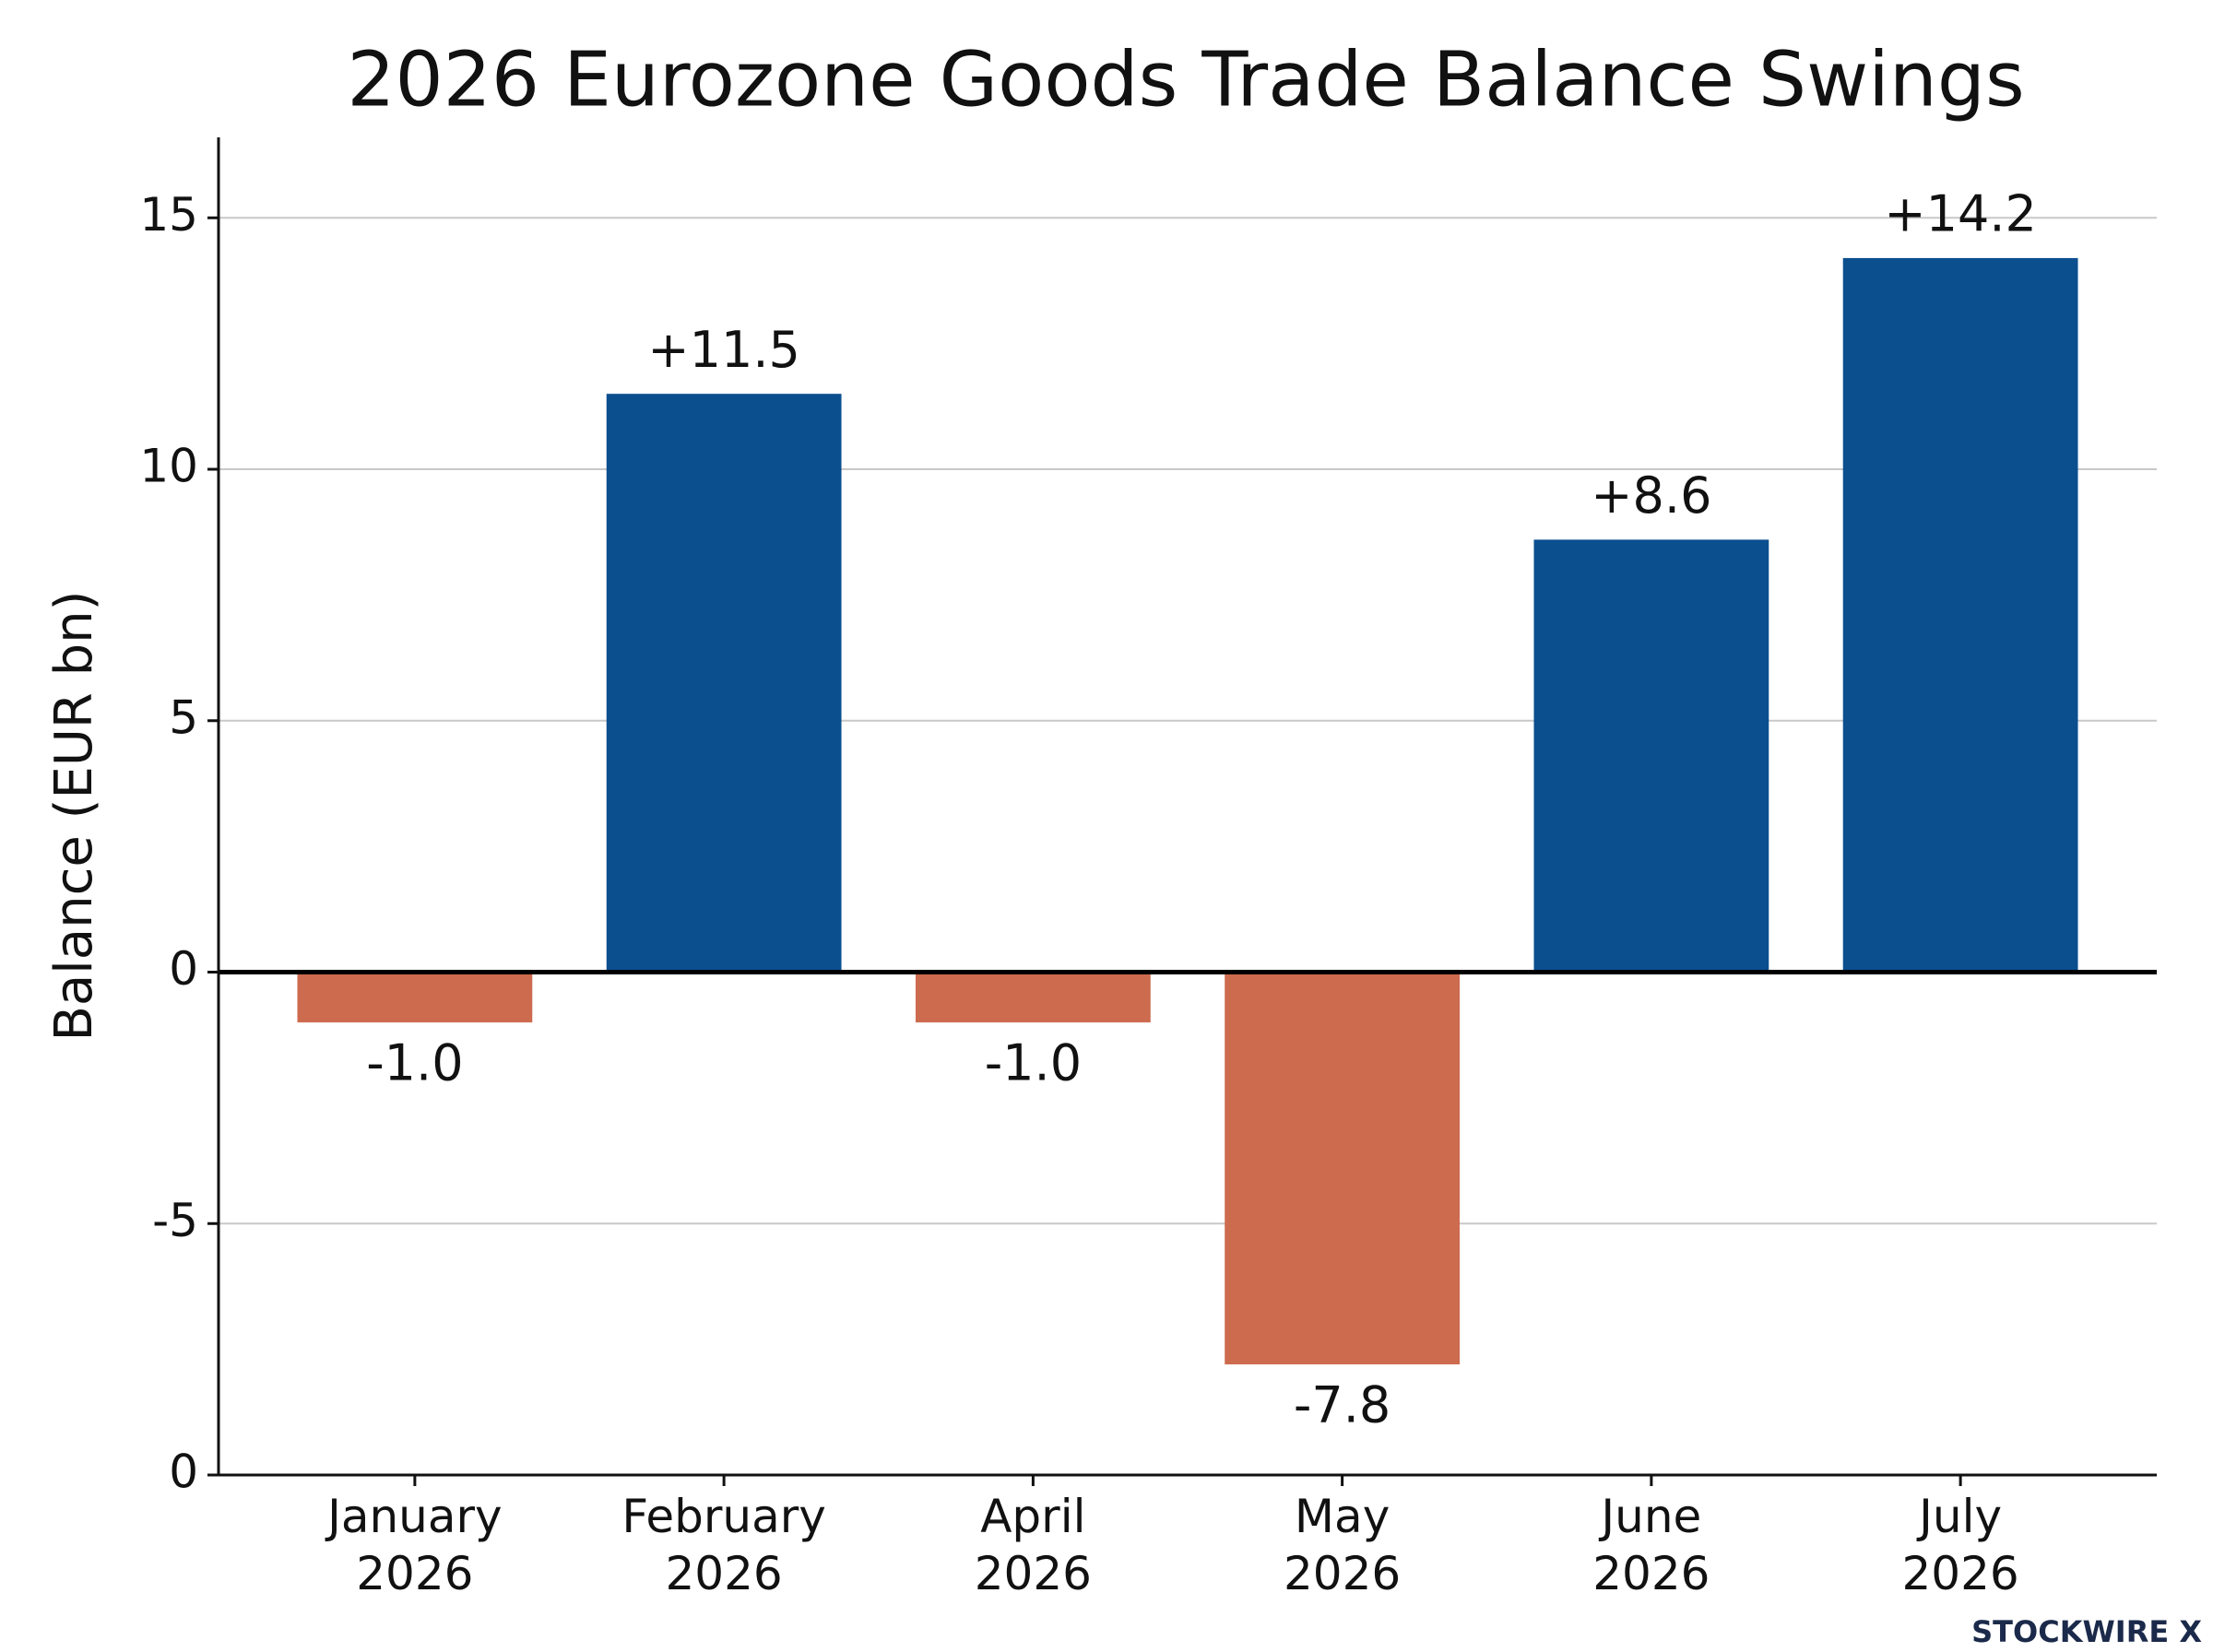 The image size is (2213, 1652). I want to click on y-tick-label: 10, so click(168, 466).